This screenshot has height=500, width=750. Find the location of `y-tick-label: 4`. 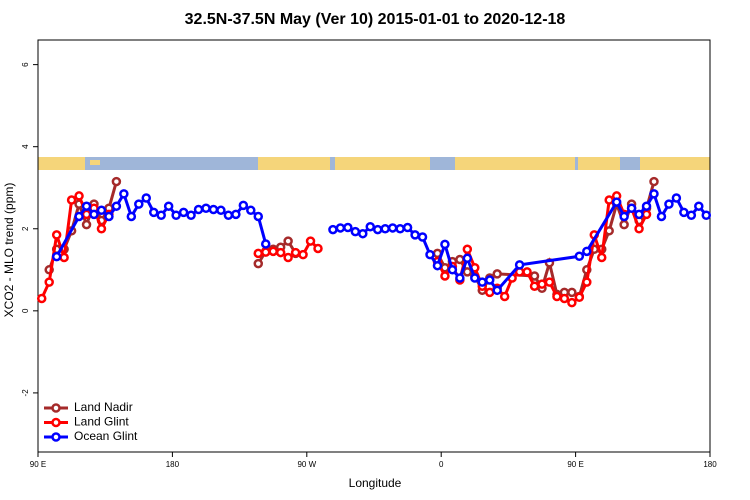

y-tick-label: 4 is located at coordinates (25, 146).